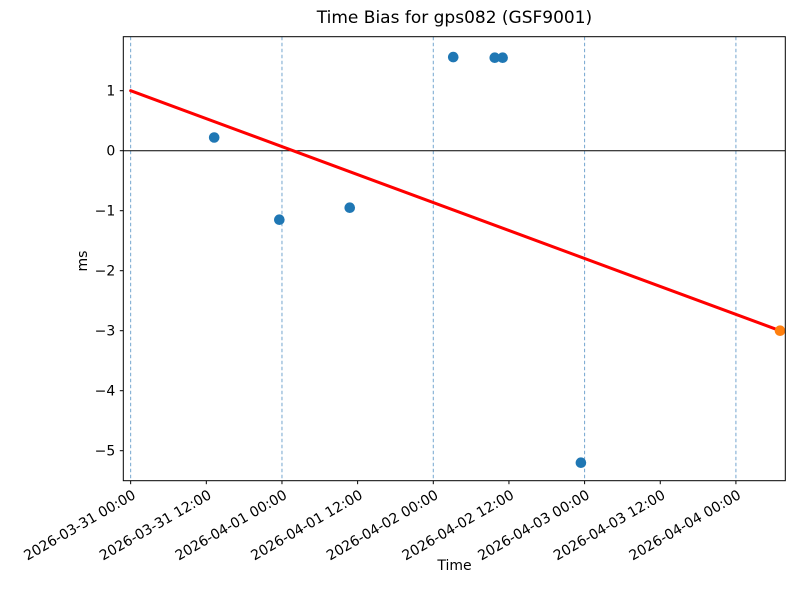  What do you see at coordinates (83, 261) in the screenshot?
I see `y-axis-label: ms` at bounding box center [83, 261].